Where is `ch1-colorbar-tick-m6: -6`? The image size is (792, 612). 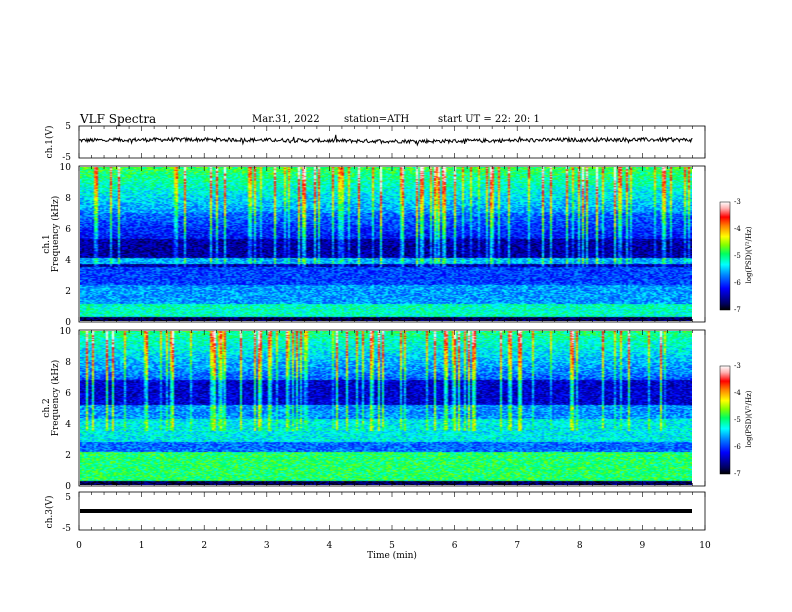 ch1-colorbar-tick-m6: -6 is located at coordinates (737, 283).